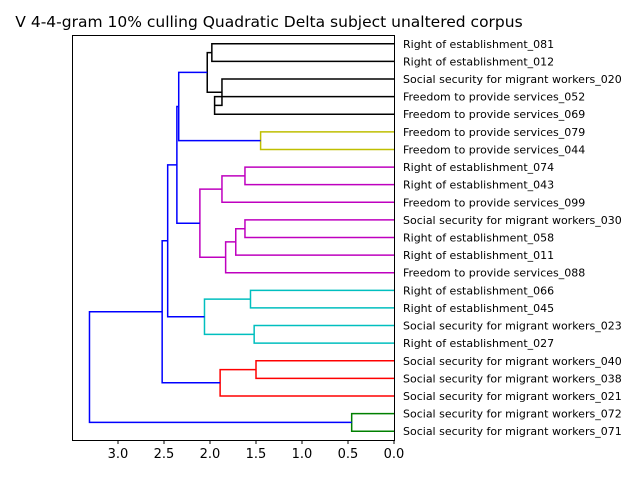 The width and height of the screenshot is (640, 480). I want to click on leaf-label: Social security for migrant workers_040, so click(512, 361).